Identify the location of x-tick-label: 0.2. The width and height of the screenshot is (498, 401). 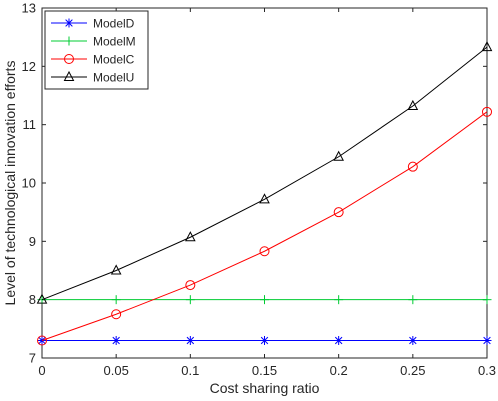
(339, 370).